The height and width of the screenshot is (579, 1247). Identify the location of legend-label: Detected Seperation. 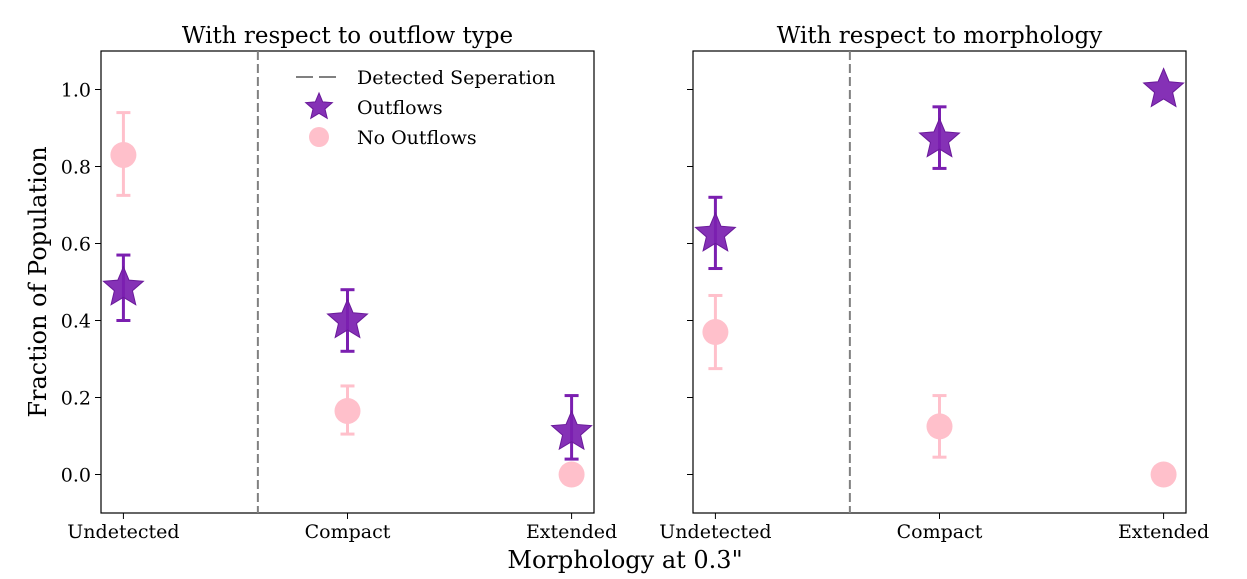
(456, 78).